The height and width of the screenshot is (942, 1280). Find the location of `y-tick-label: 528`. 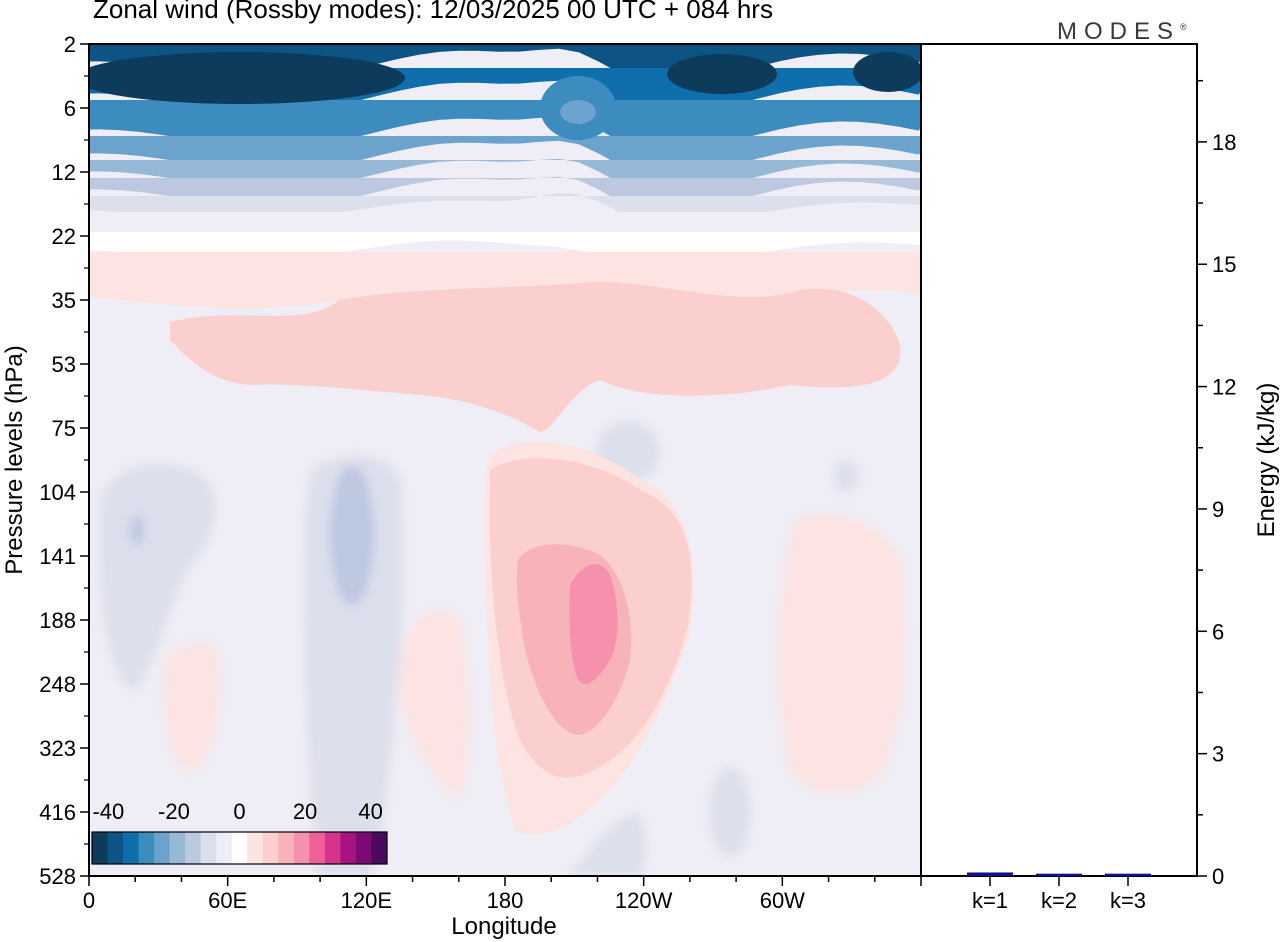

y-tick-label: 528 is located at coordinates (57, 876).